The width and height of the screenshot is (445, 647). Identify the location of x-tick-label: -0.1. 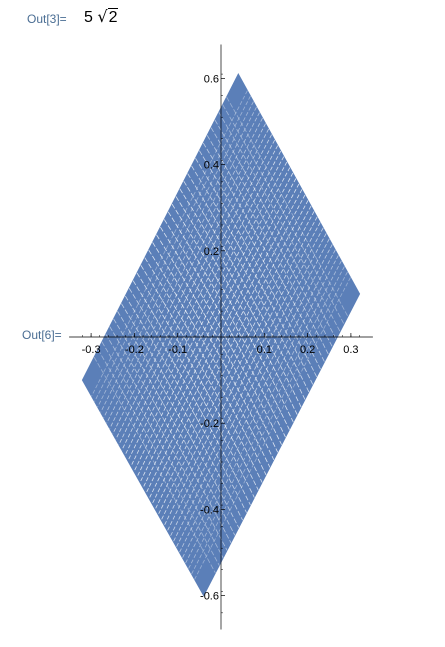
(177, 350).